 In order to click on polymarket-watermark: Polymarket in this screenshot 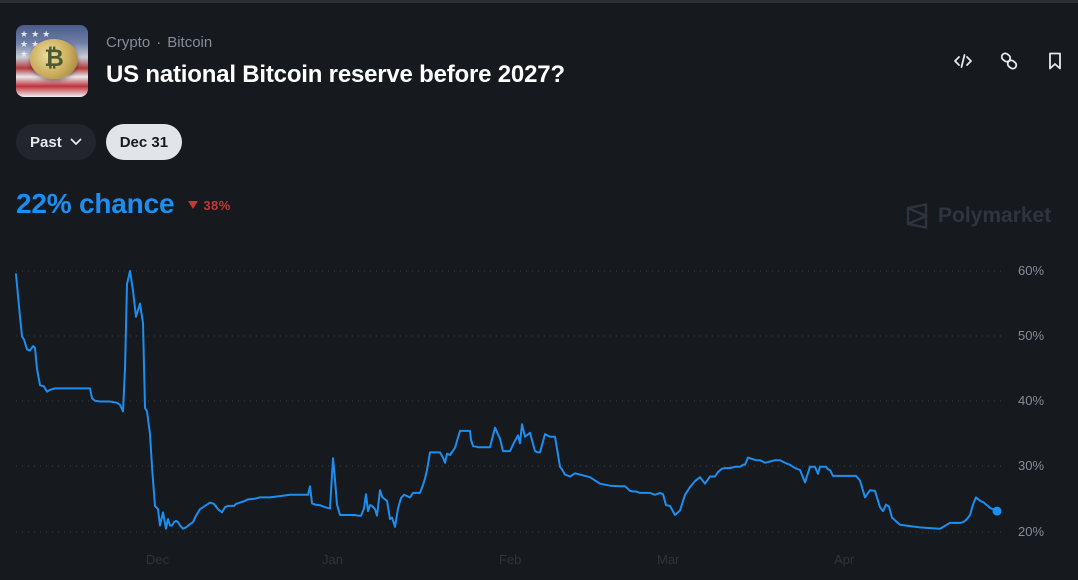, I will do `click(978, 216)`.